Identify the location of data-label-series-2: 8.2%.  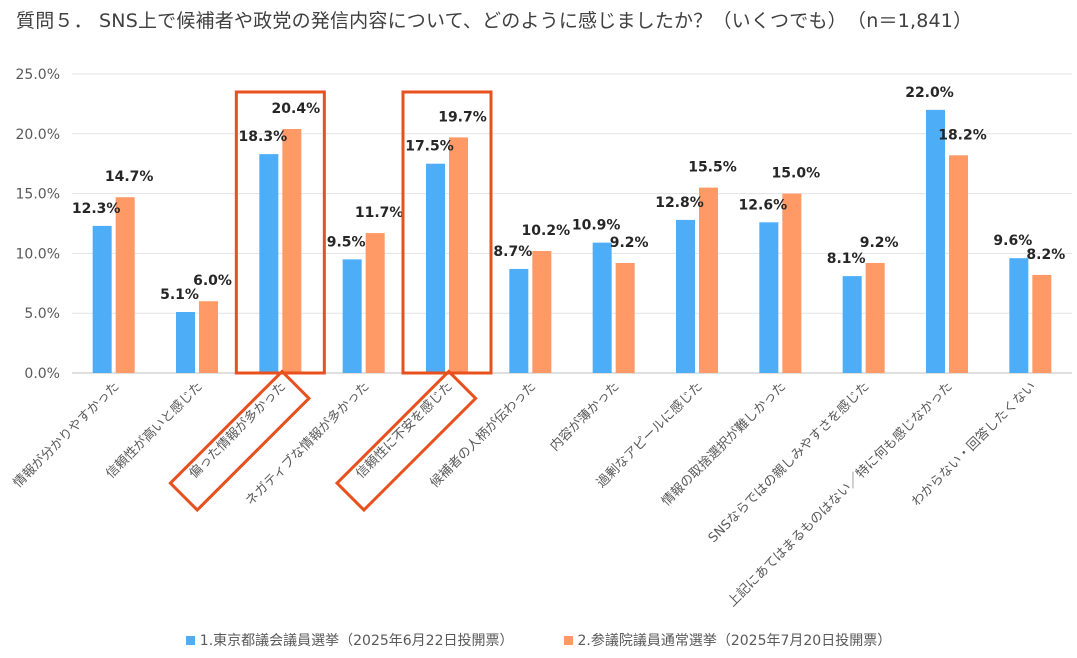
(1045, 255).